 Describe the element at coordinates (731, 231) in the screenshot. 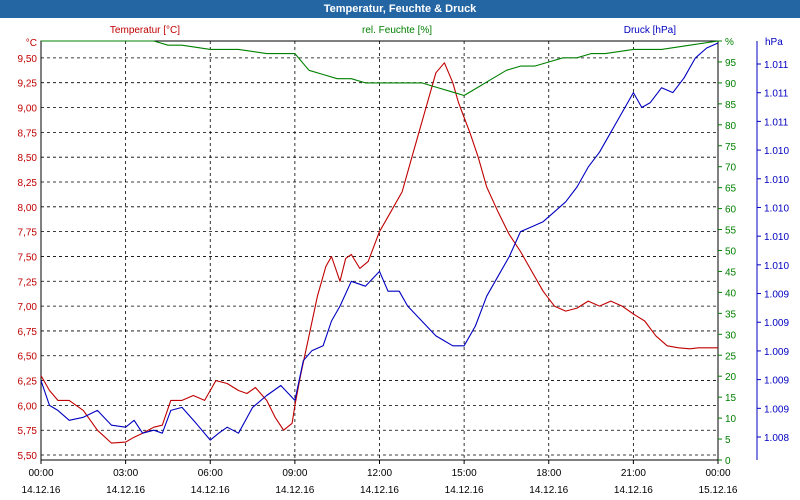

I see `humidity-tick-label: 55` at that location.